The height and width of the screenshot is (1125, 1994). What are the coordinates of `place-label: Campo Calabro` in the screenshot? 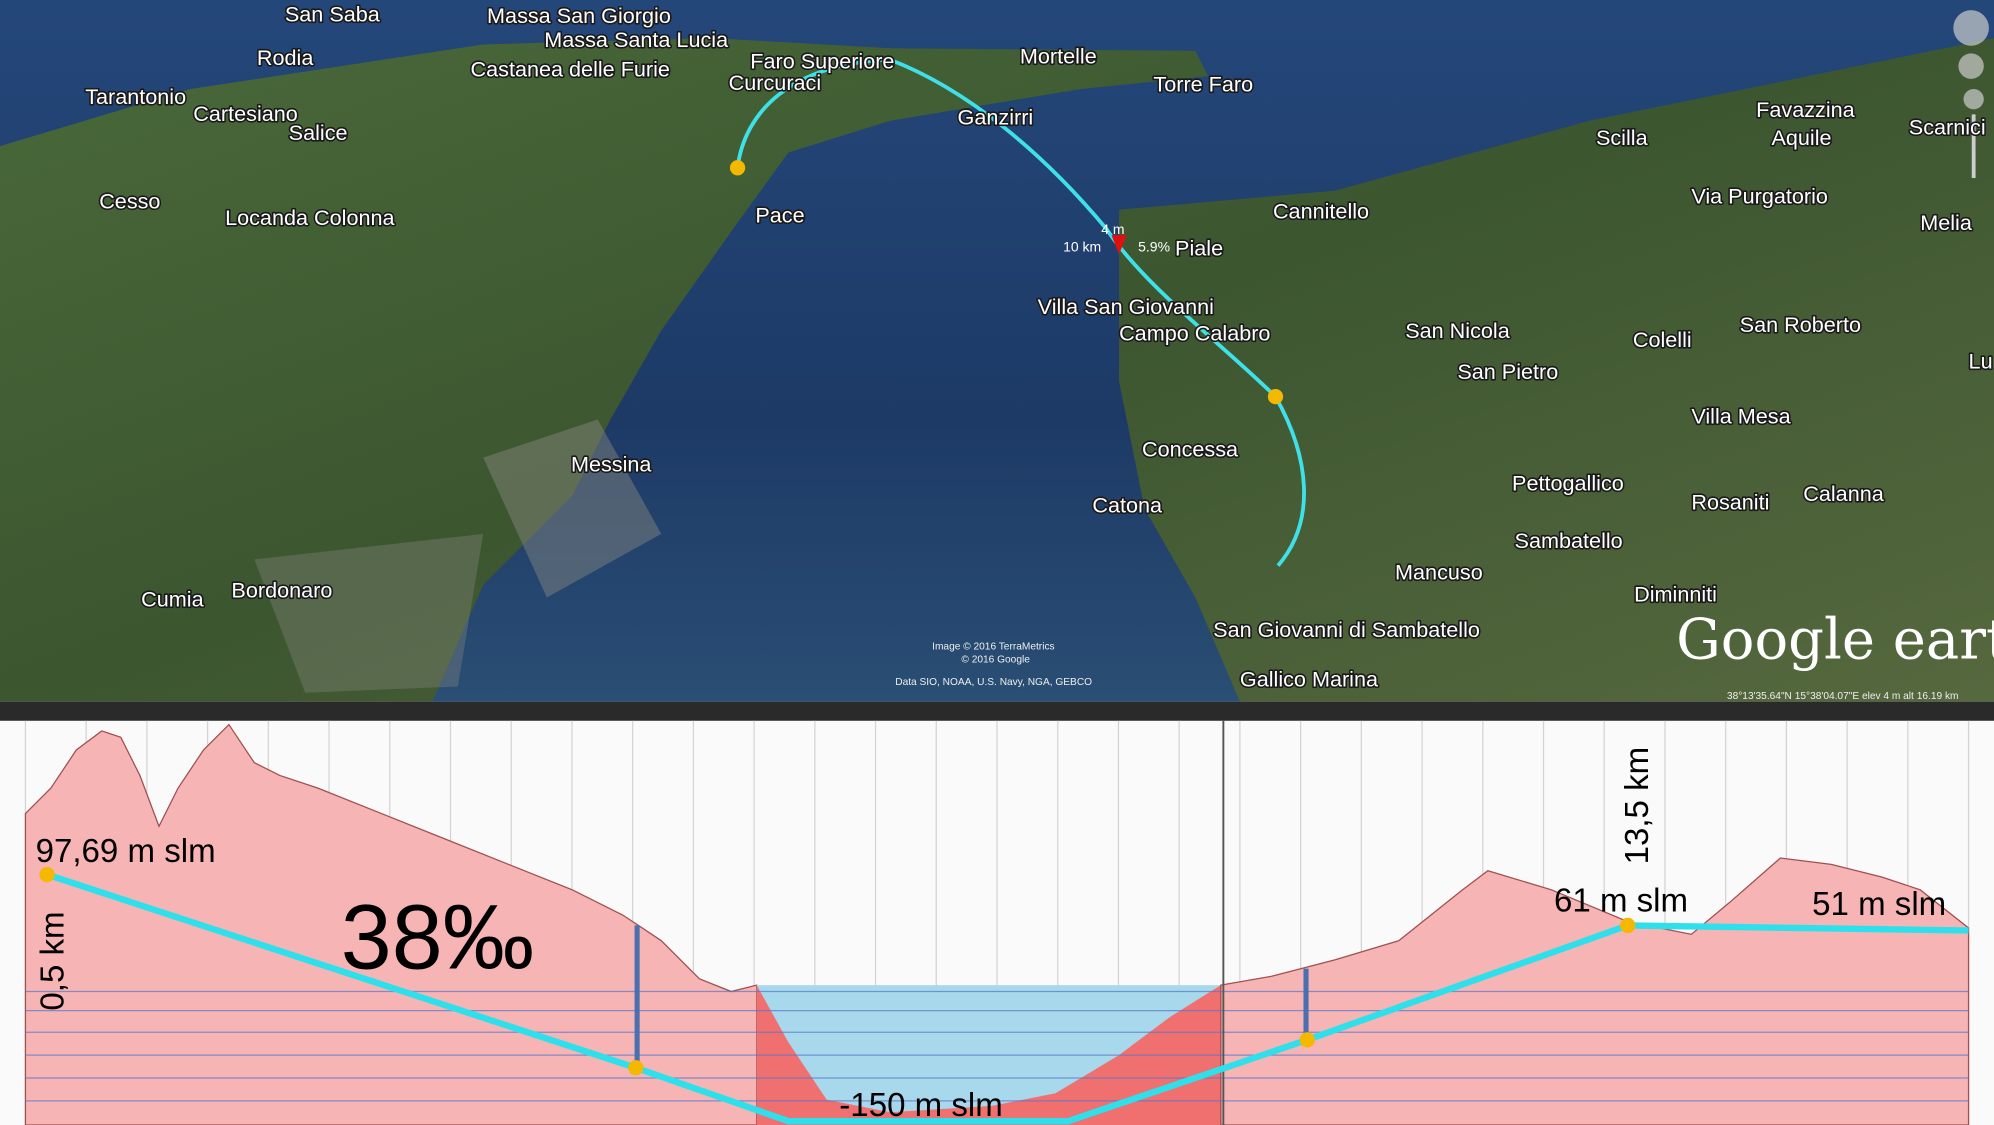 It's located at (1194, 333).